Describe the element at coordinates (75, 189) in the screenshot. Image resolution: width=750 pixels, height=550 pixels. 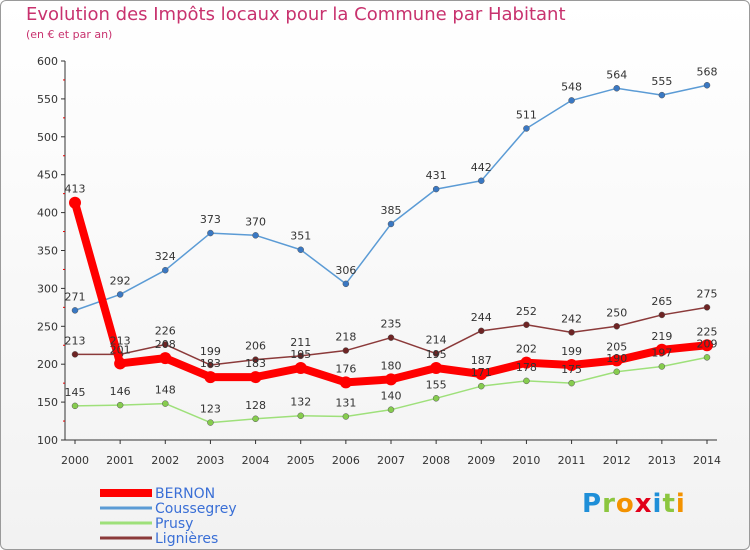
I see `data-label: 413` at that location.